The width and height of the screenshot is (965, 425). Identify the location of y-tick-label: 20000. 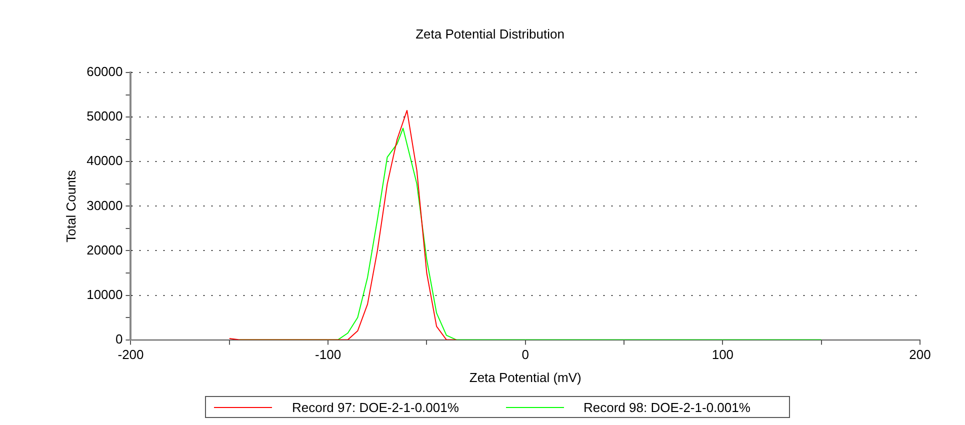
(104, 250).